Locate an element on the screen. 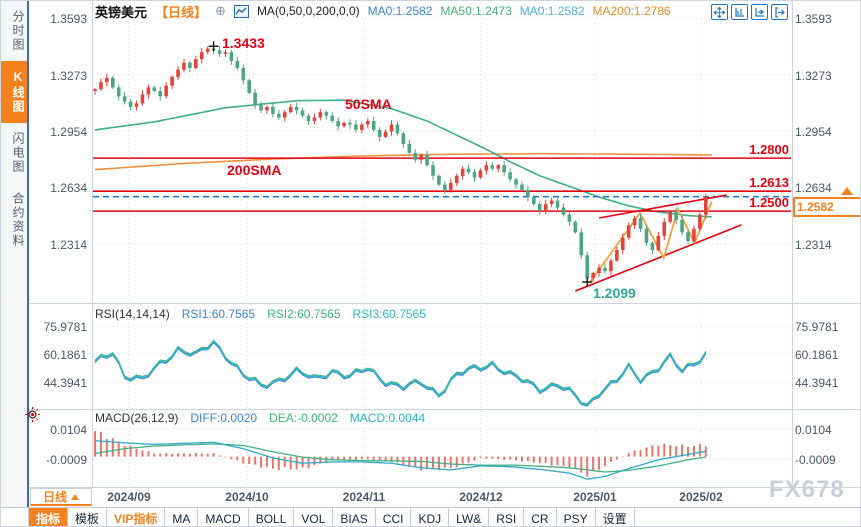 This screenshot has height=527, width=861. price-up-arrow-icon is located at coordinates (847, 191).